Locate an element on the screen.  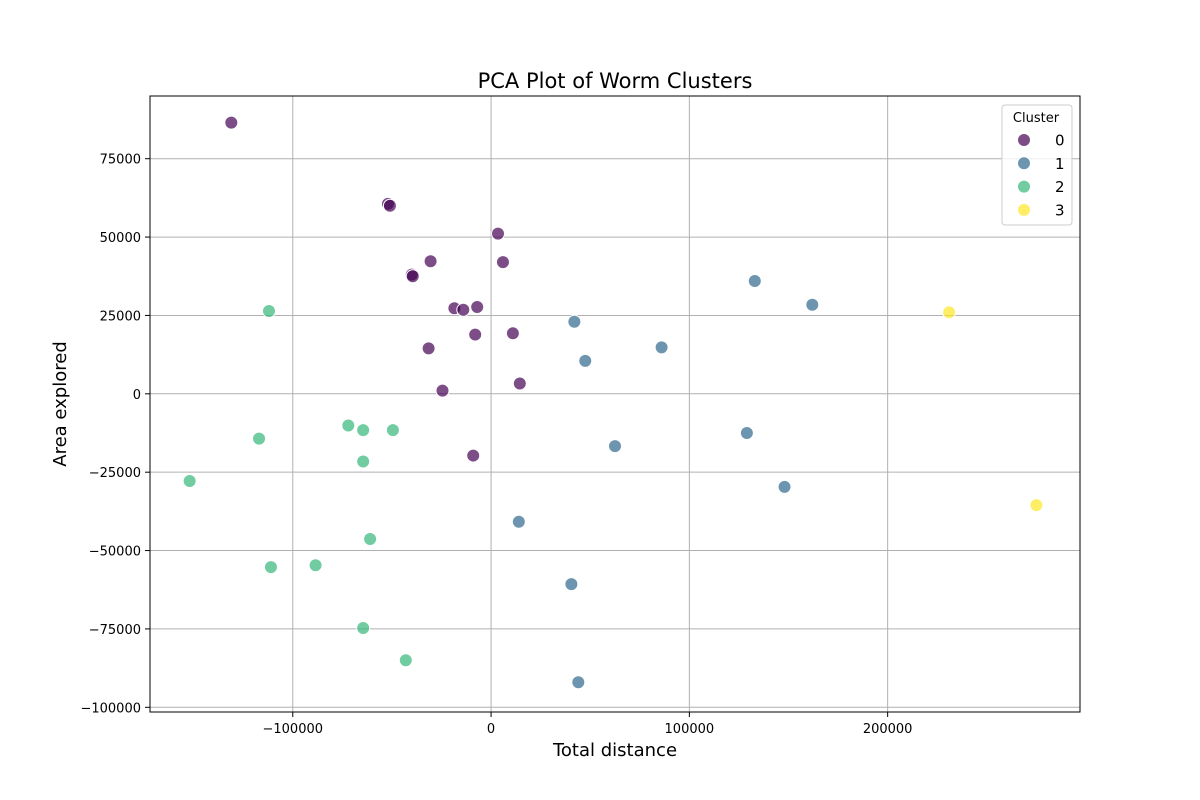
x-tick-label: 0 is located at coordinates (491, 729).